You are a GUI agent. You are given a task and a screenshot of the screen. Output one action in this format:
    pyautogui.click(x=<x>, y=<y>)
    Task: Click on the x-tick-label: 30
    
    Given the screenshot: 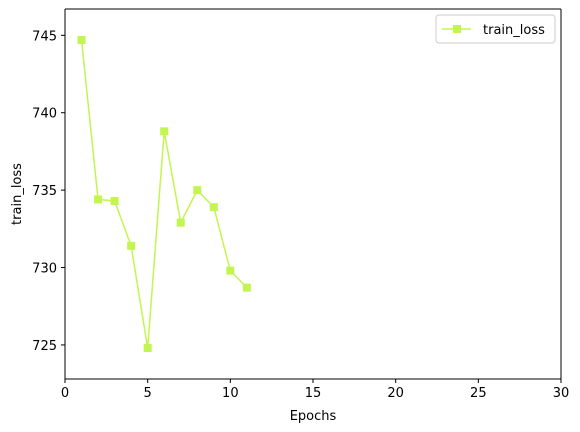 What is the action you would take?
    pyautogui.click(x=561, y=393)
    